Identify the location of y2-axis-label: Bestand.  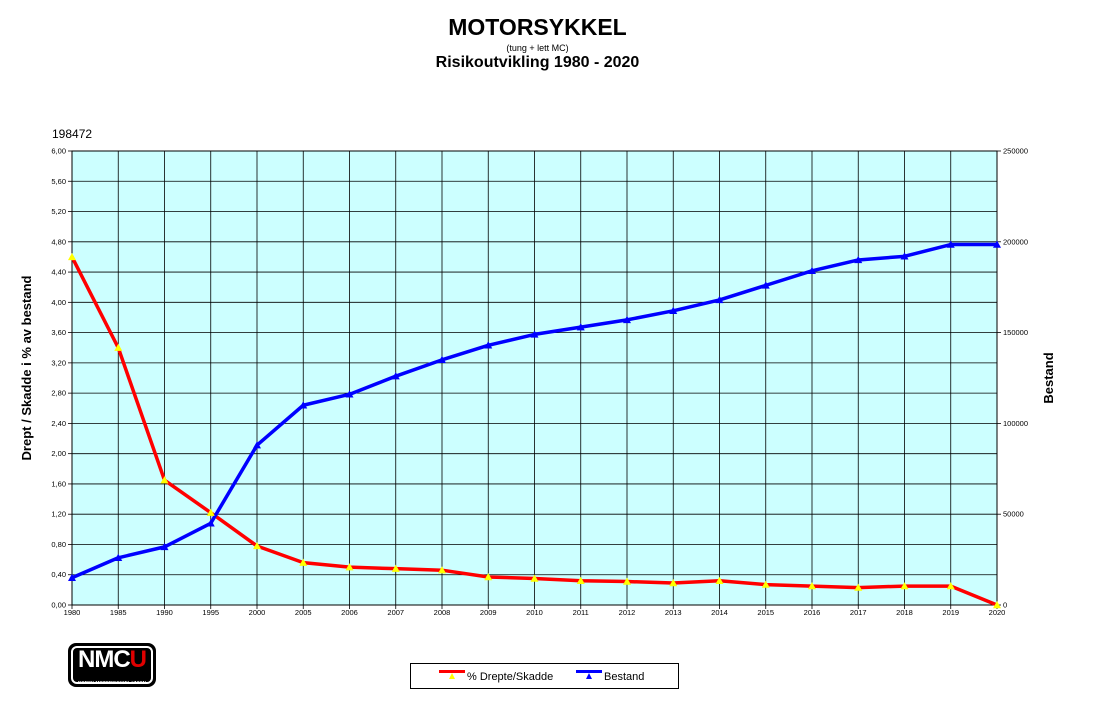
(1048, 377).